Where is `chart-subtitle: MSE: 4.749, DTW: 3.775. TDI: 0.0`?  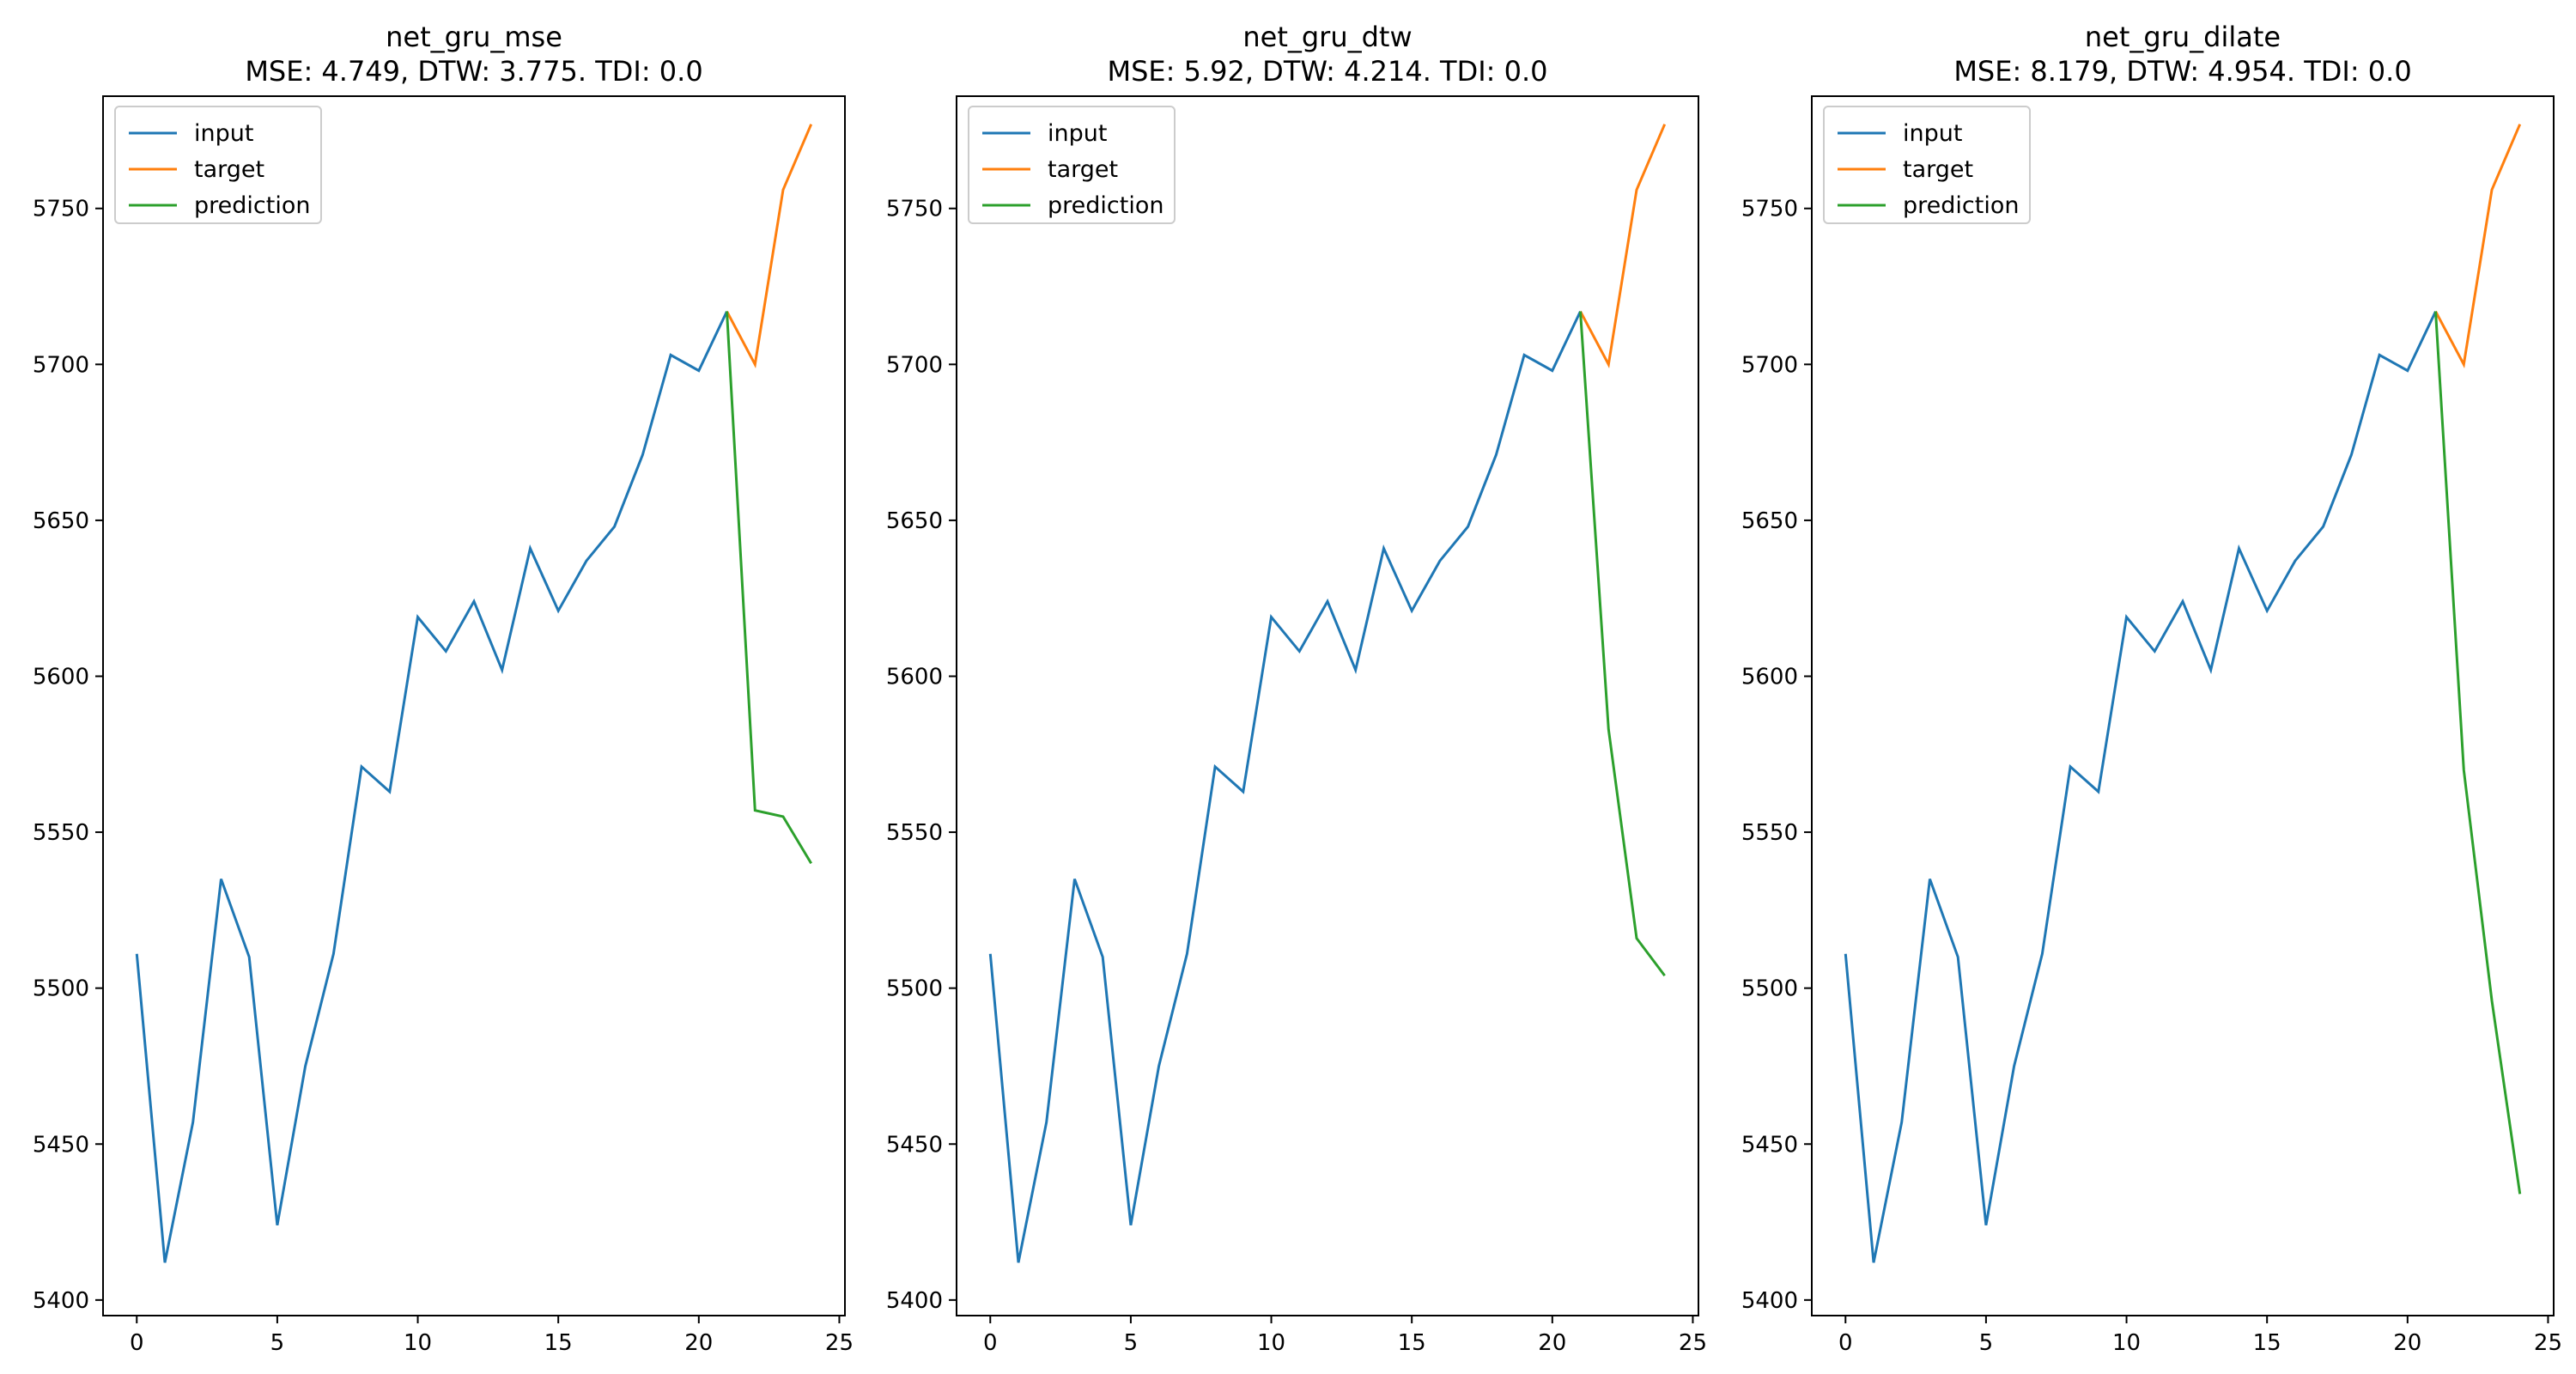 chart-subtitle: MSE: 4.749, DTW: 3.775. TDI: 0.0 is located at coordinates (474, 71).